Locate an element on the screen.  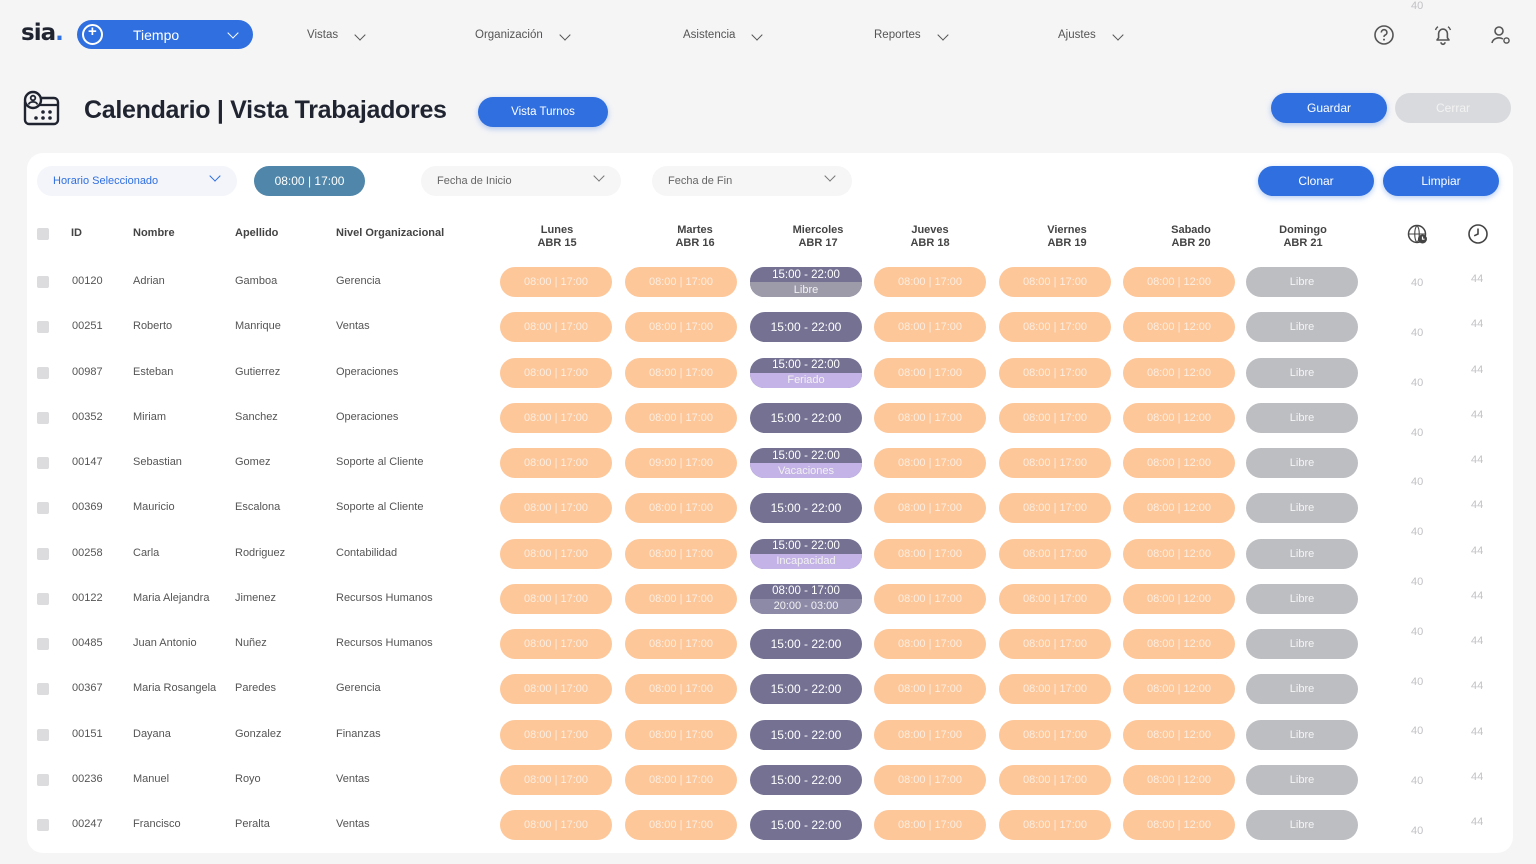
vista-turnos-button: Vista Turnos is located at coordinates (543, 112).